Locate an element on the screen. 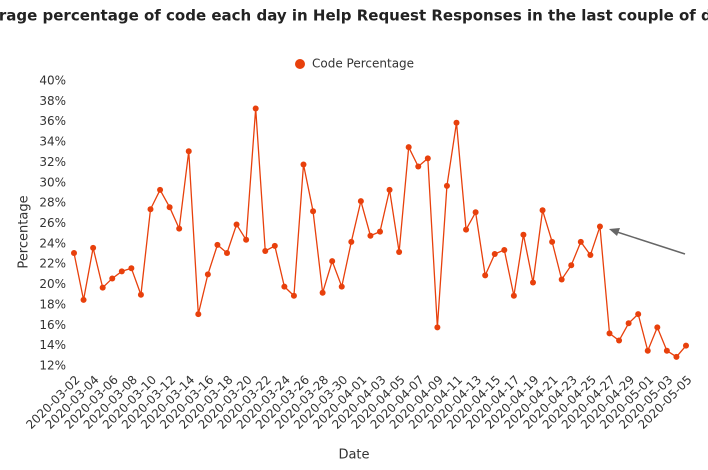  y-tick-label: 36% is located at coordinates (52, 121).